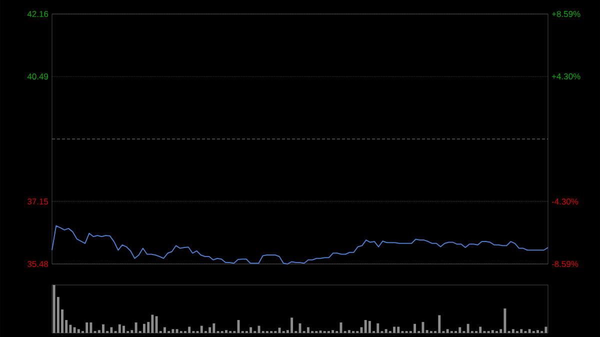  What do you see at coordinates (37, 13) in the screenshot?
I see `y-tick-label: 42.16` at bounding box center [37, 13].